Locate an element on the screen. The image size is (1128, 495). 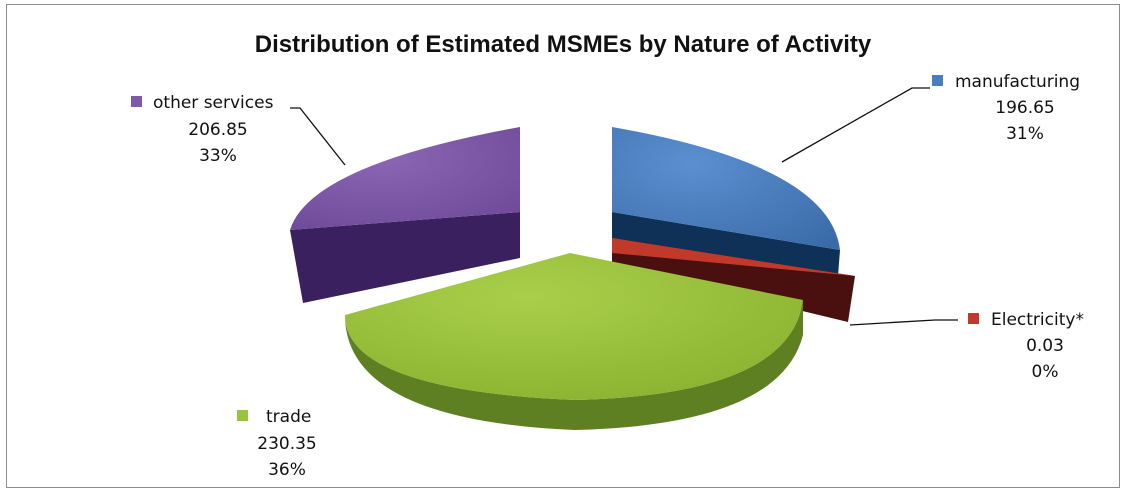
label-manufacturing: manufacturing 196.65 31% is located at coordinates (1006, 108).